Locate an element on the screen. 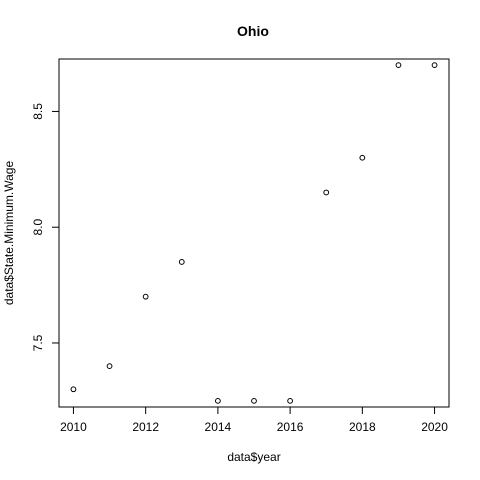 This screenshot has height=480, width=480. y-tick-label: 7.5 is located at coordinates (38, 342).